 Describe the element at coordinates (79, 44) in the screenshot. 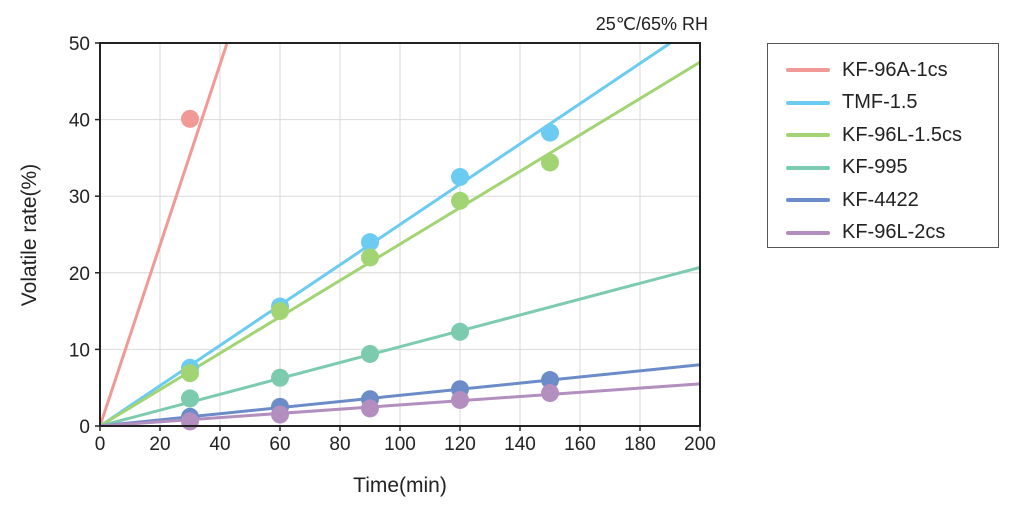

I see `y-tick-label: 50` at that location.